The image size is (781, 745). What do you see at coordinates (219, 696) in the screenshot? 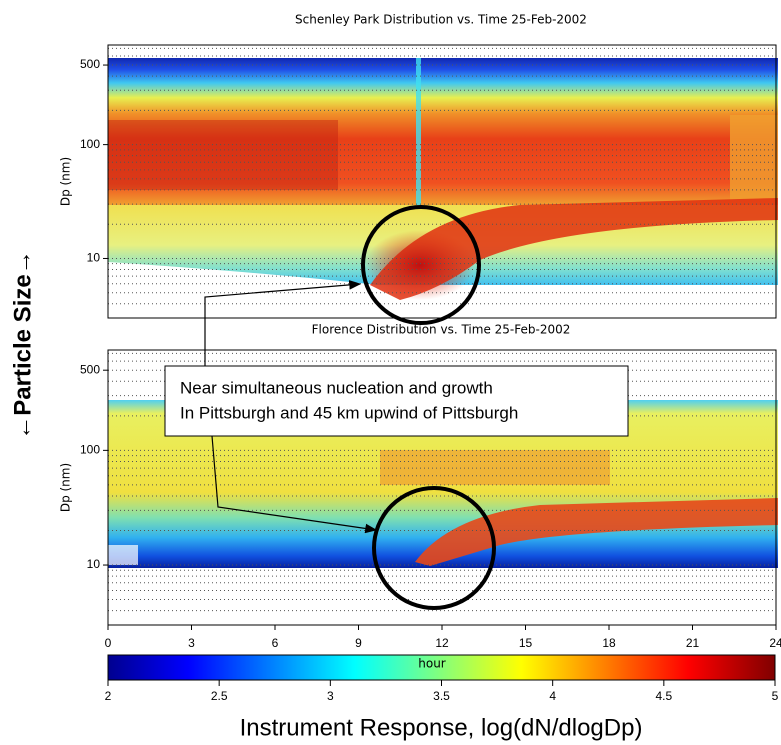
I see `colorbar-tick-label: 2.5` at bounding box center [219, 696].